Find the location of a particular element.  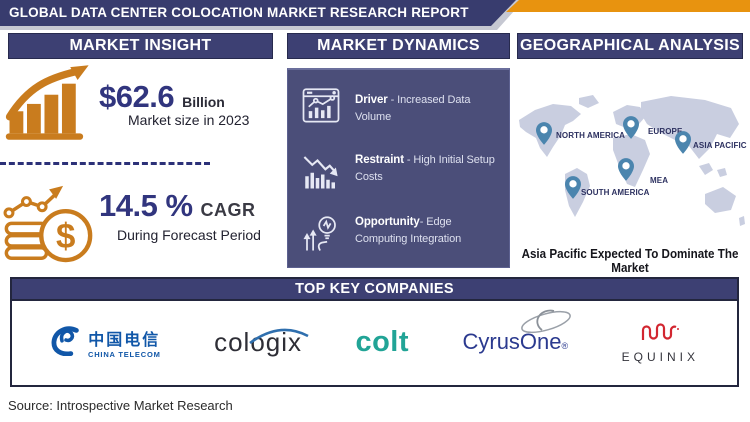

dynamics-row-opportunity: Opportunity- Edge Computing Integration is located at coordinates (400, 235).